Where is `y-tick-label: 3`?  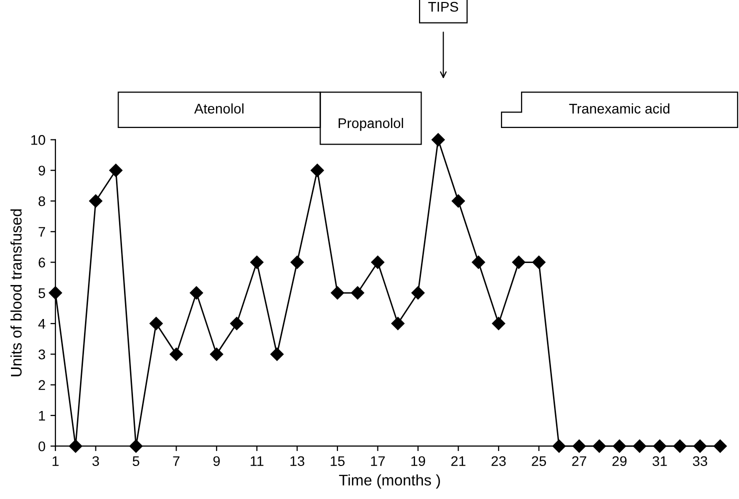 y-tick-label: 3 is located at coordinates (42, 355).